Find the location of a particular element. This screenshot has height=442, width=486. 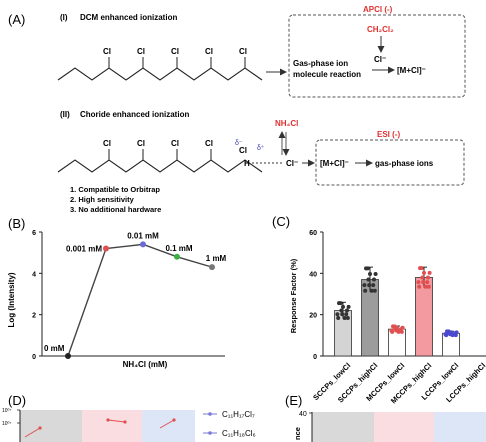

part2-cl-4: Cl is located at coordinates (209, 143).